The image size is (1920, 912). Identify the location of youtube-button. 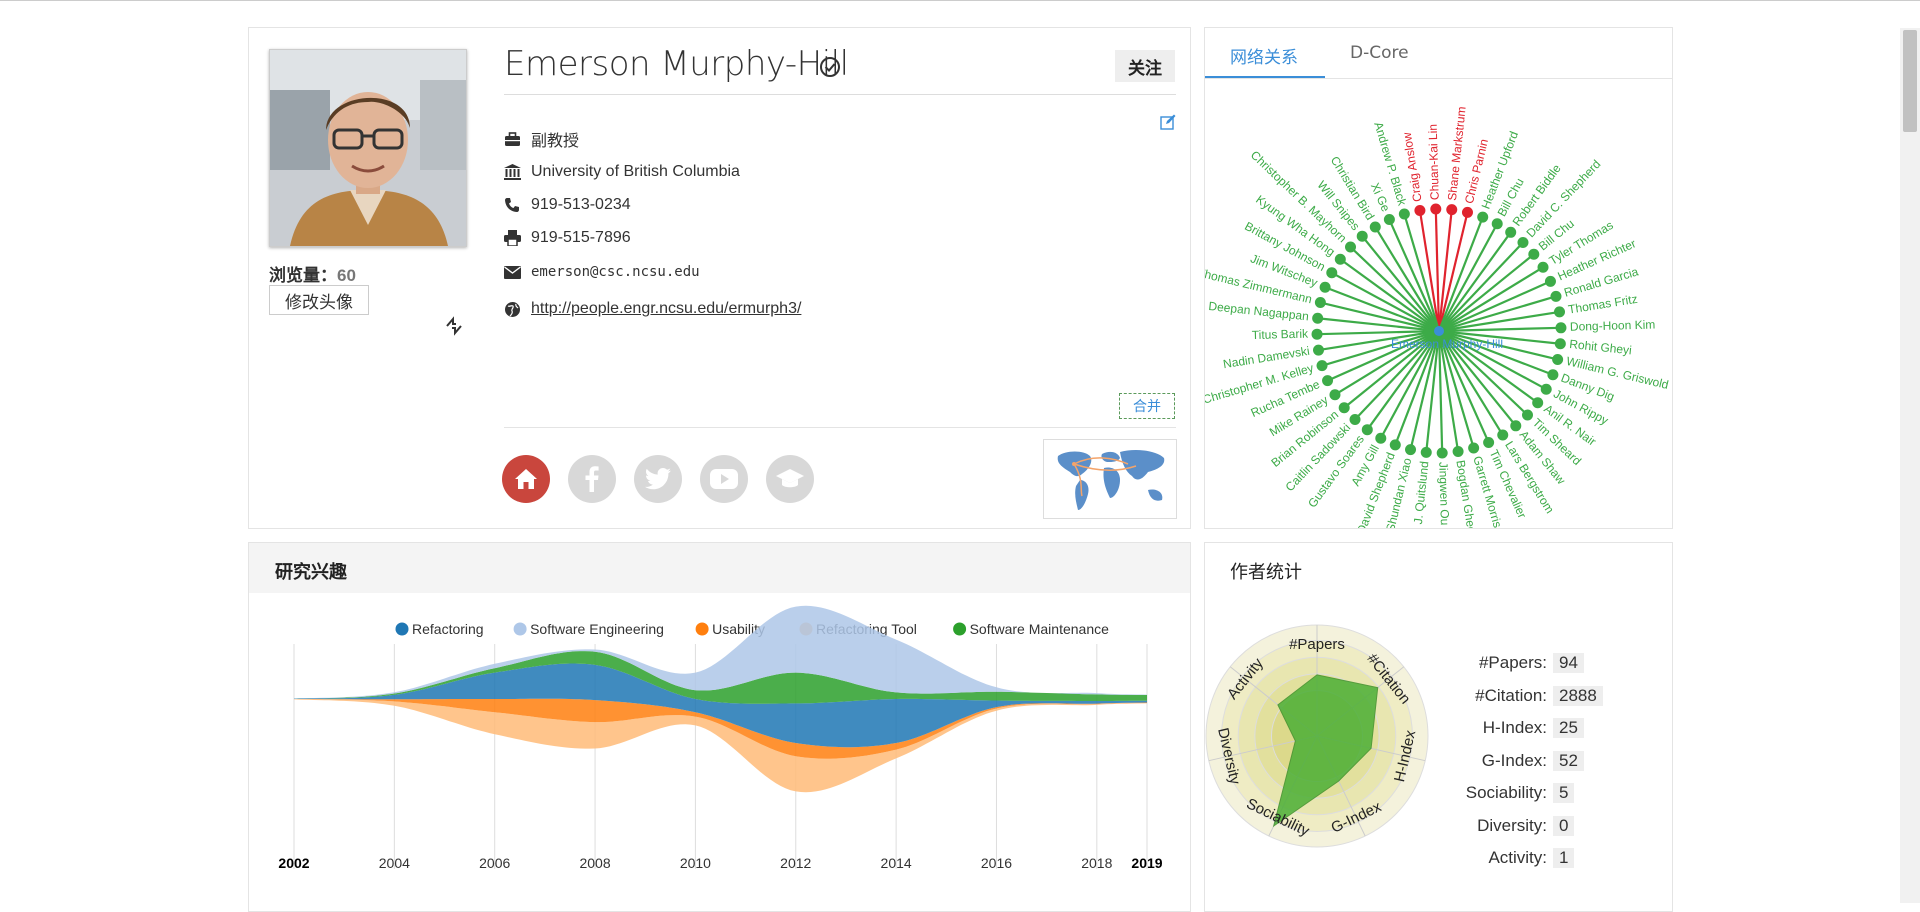
(724, 479).